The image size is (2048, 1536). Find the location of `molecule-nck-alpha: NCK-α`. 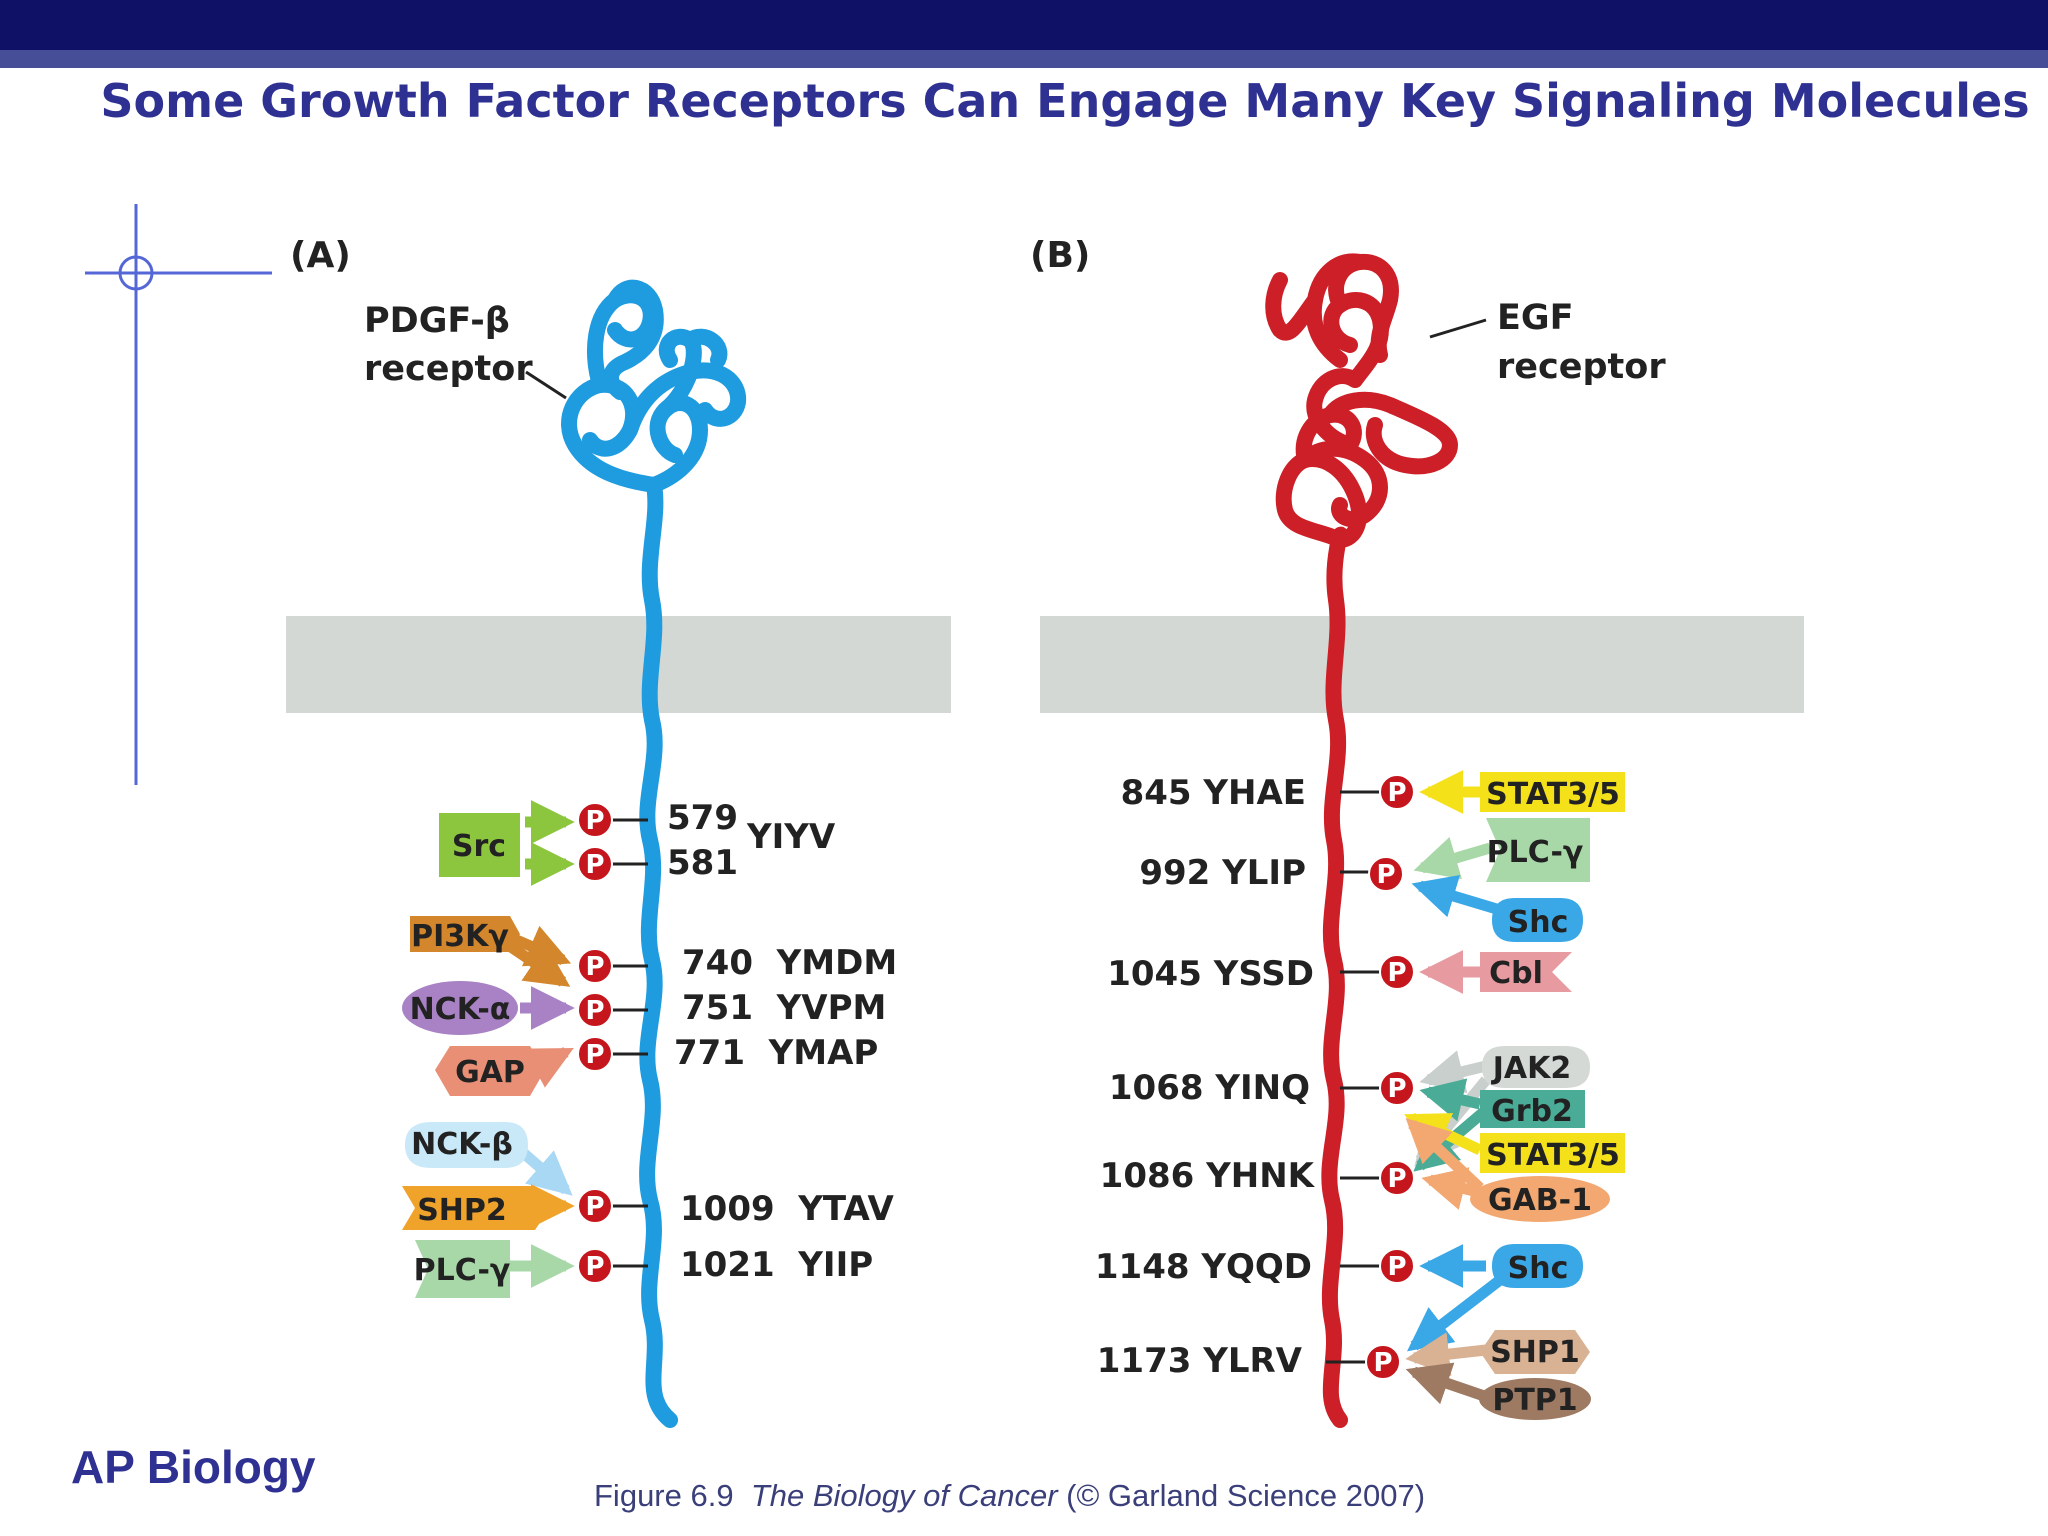

molecule-nck-alpha: NCK-α is located at coordinates (460, 1009).